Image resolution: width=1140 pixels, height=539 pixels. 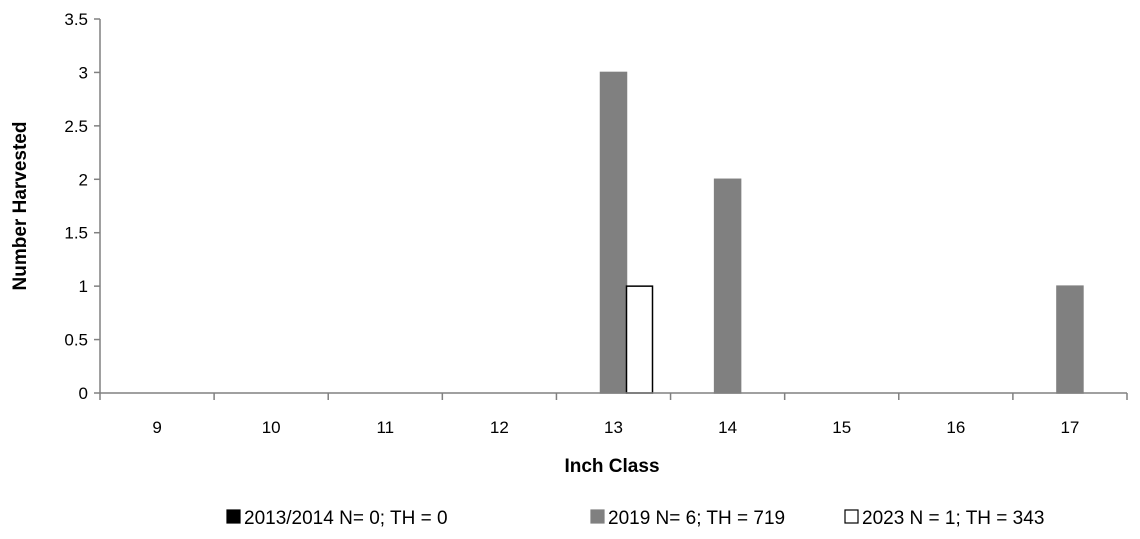 What do you see at coordinates (76, 340) in the screenshot?
I see `y-tick-label: 0.5` at bounding box center [76, 340].